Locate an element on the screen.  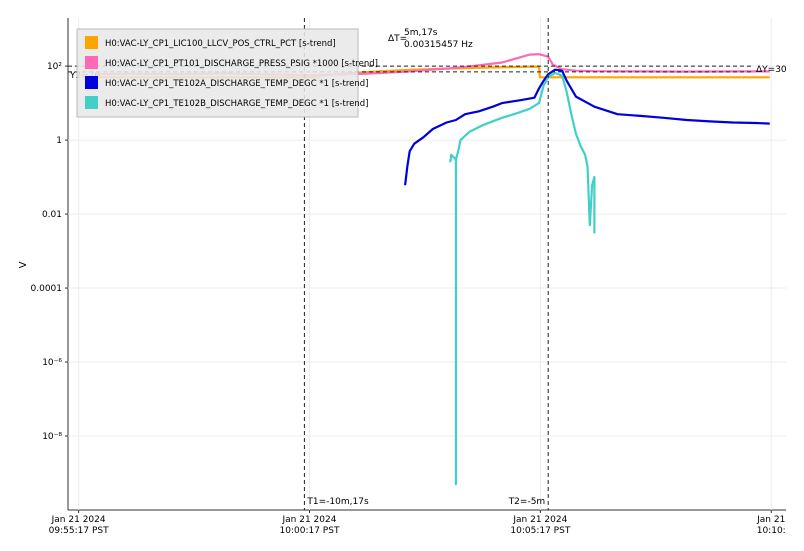
y-tick-label: 0.0001 is located at coordinates (47, 289).